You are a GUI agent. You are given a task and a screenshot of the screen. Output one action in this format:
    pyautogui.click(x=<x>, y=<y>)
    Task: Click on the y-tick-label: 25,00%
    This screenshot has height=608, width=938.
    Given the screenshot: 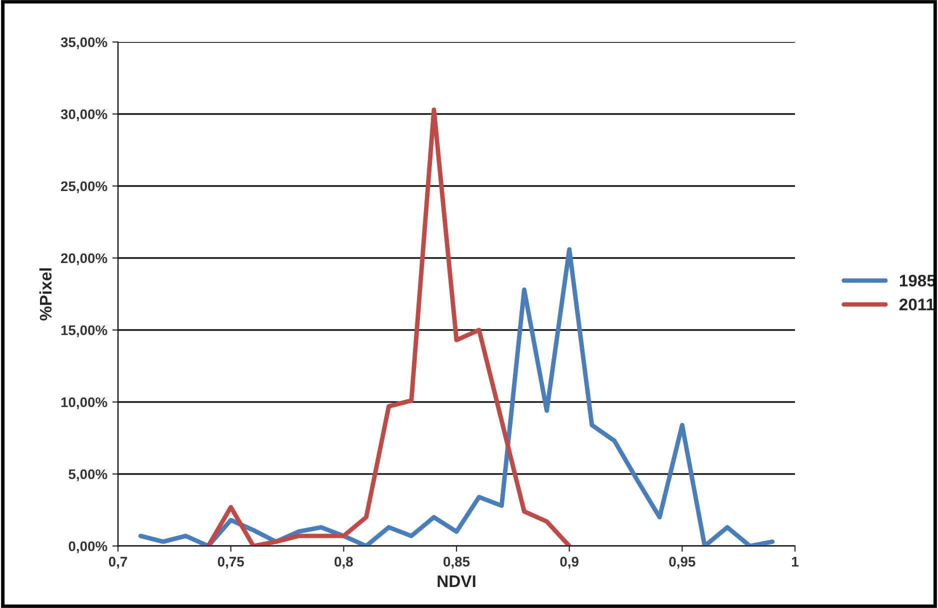 What is the action you would take?
    pyautogui.click(x=84, y=187)
    